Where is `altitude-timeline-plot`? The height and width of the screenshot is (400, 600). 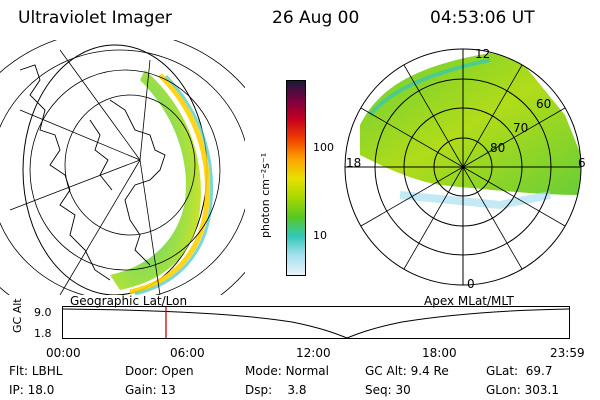 altitude-timeline-plot is located at coordinates (316, 322).